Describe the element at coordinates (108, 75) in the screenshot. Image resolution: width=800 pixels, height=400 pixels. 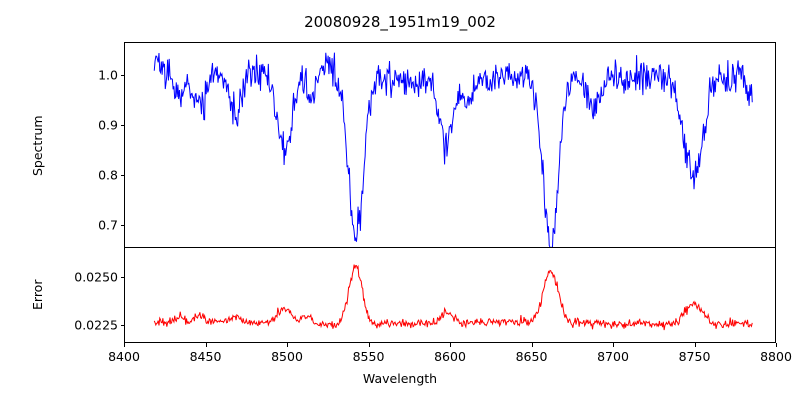
I see `spectrum-ytick-label-0: 1.0` at that location.